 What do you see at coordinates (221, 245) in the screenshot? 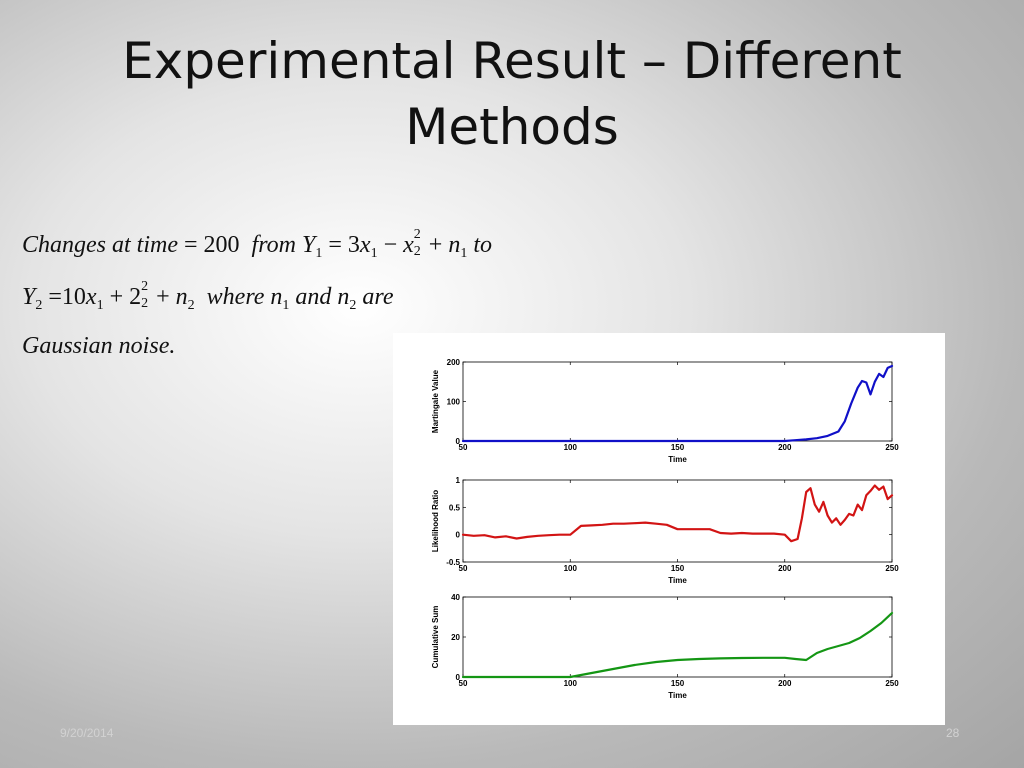
I see `eq-number: 200` at bounding box center [221, 245].